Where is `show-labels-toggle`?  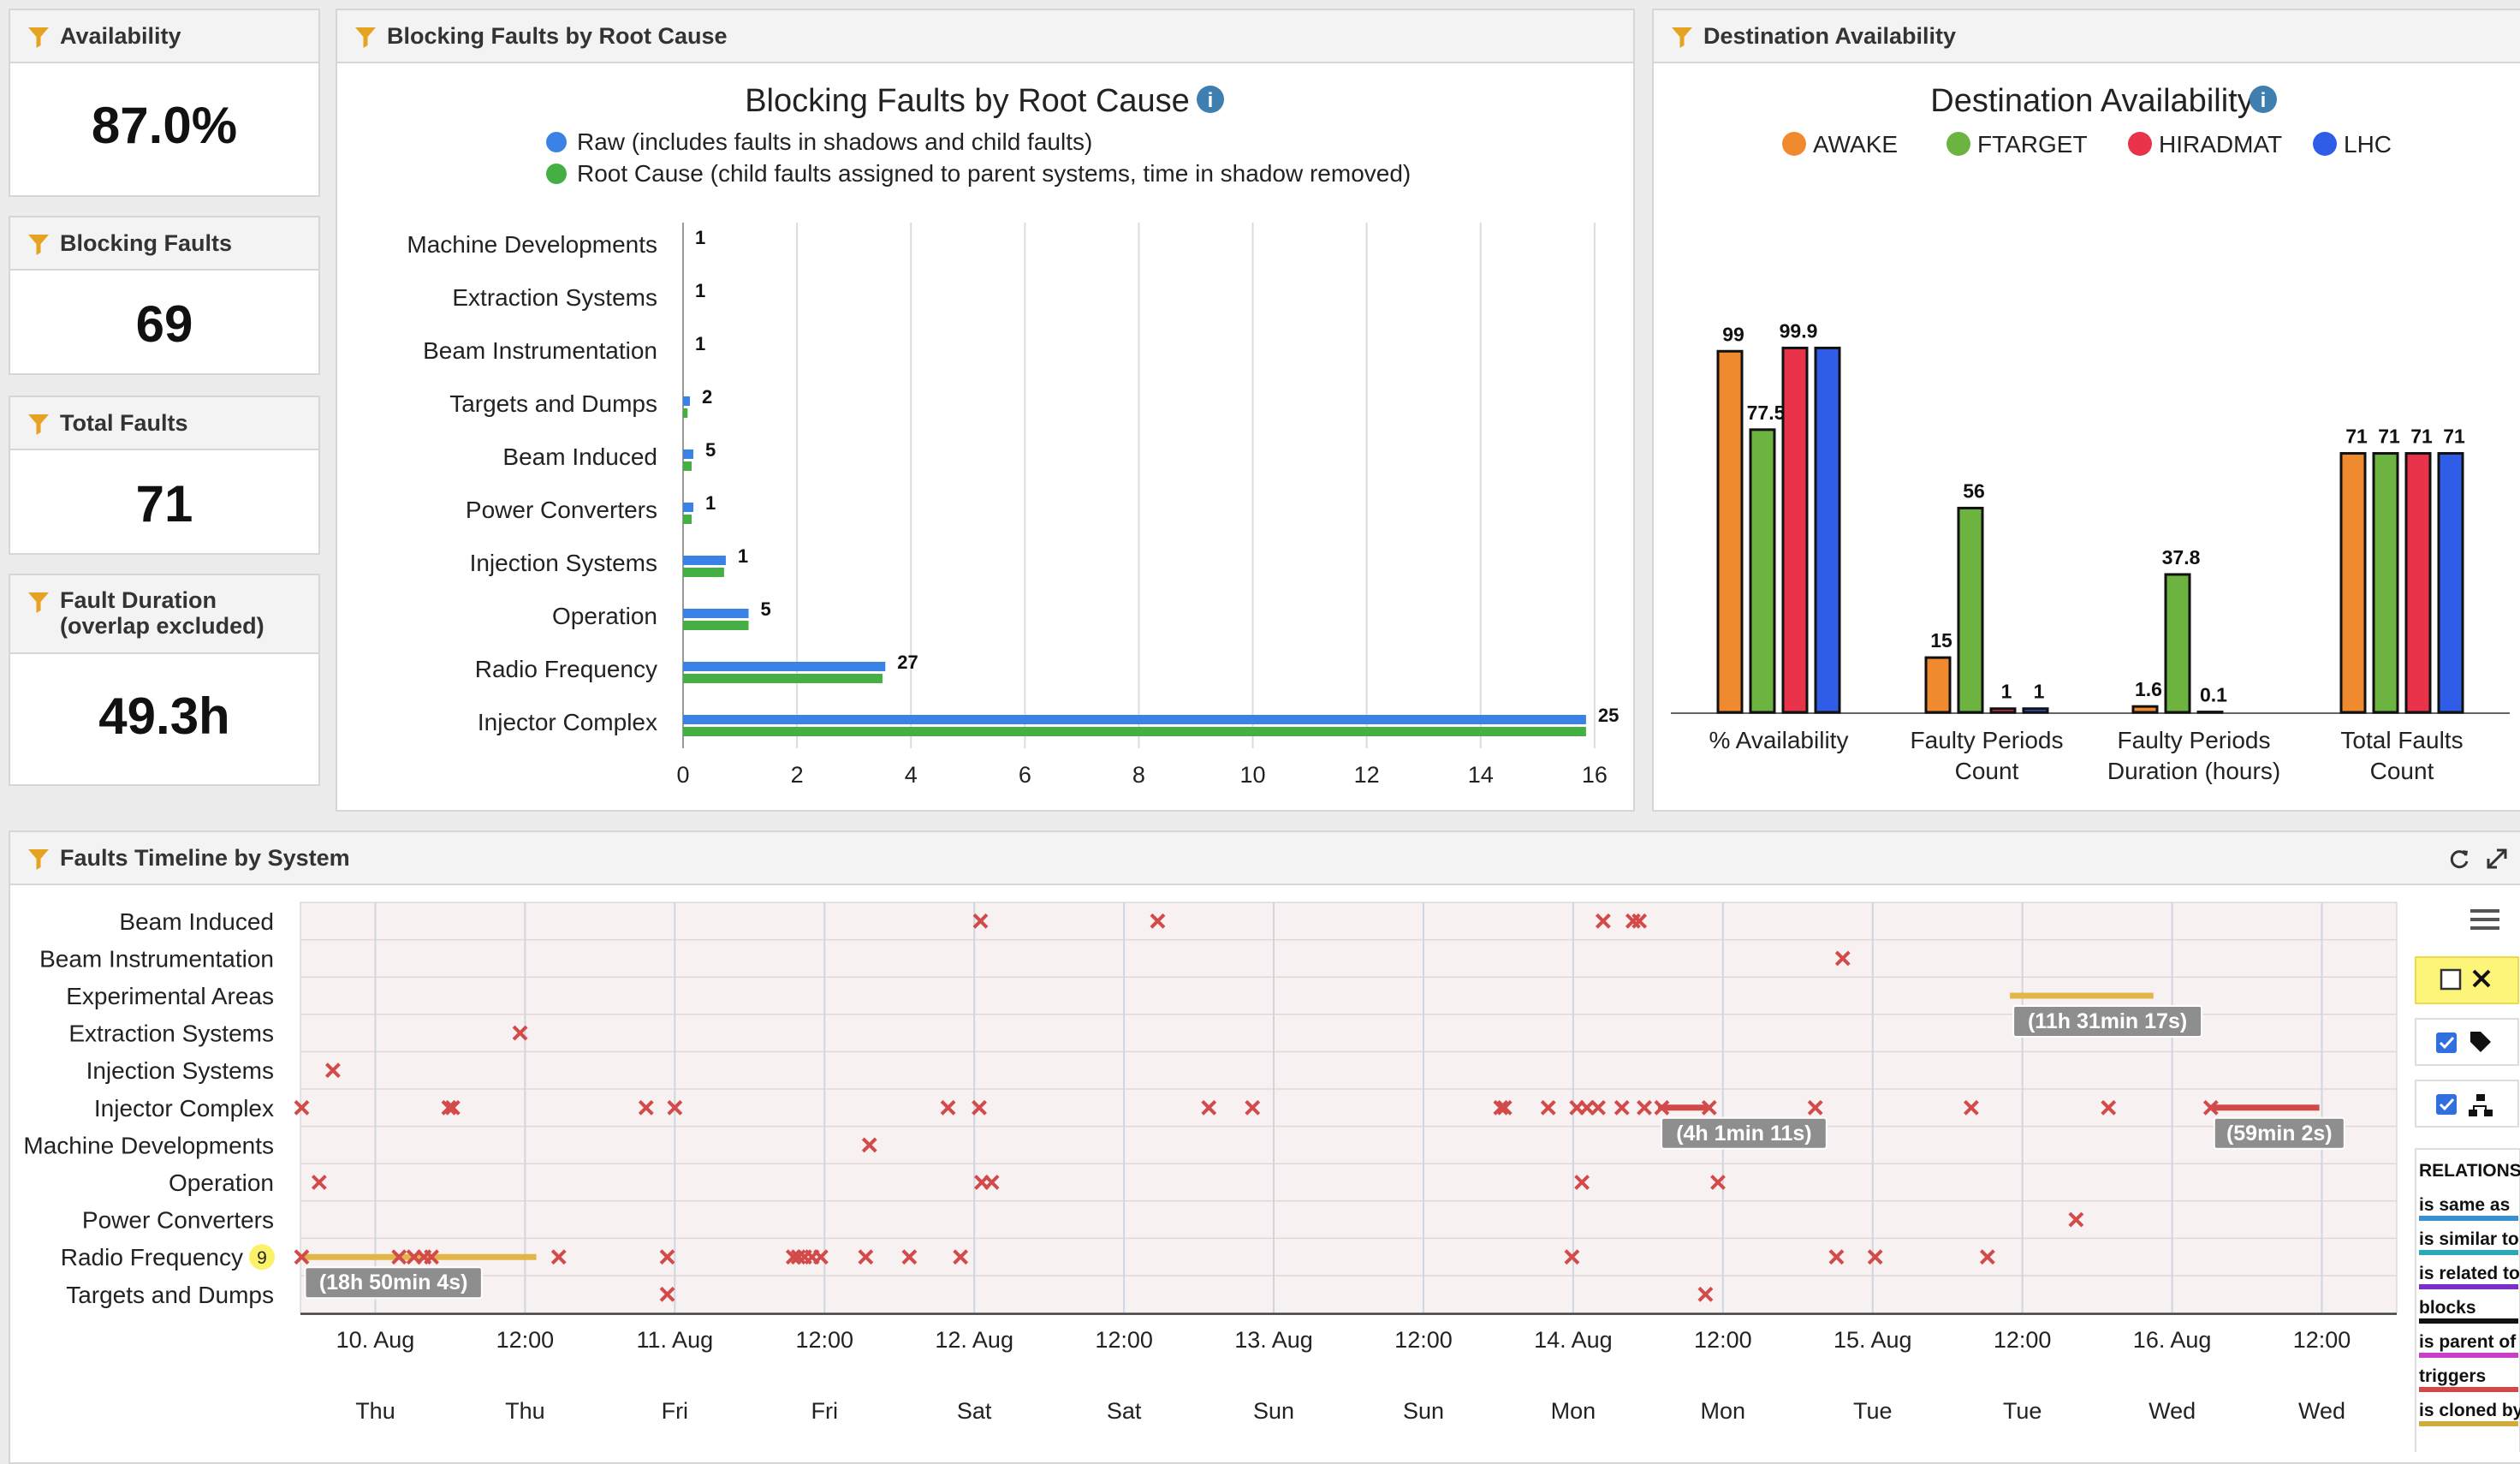 show-labels-toggle is located at coordinates (2467, 1042).